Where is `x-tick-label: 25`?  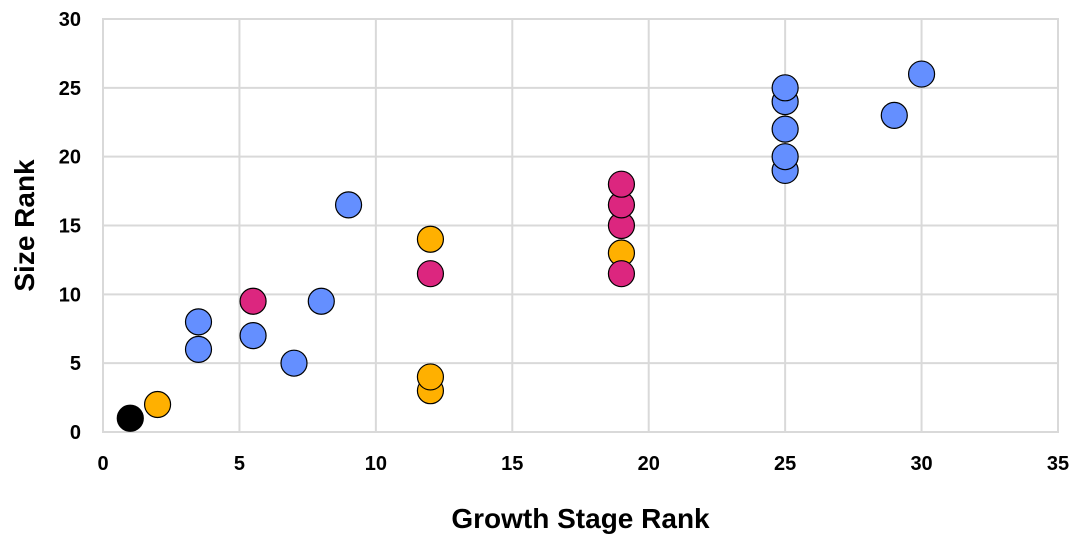 x-tick-label: 25 is located at coordinates (785, 464).